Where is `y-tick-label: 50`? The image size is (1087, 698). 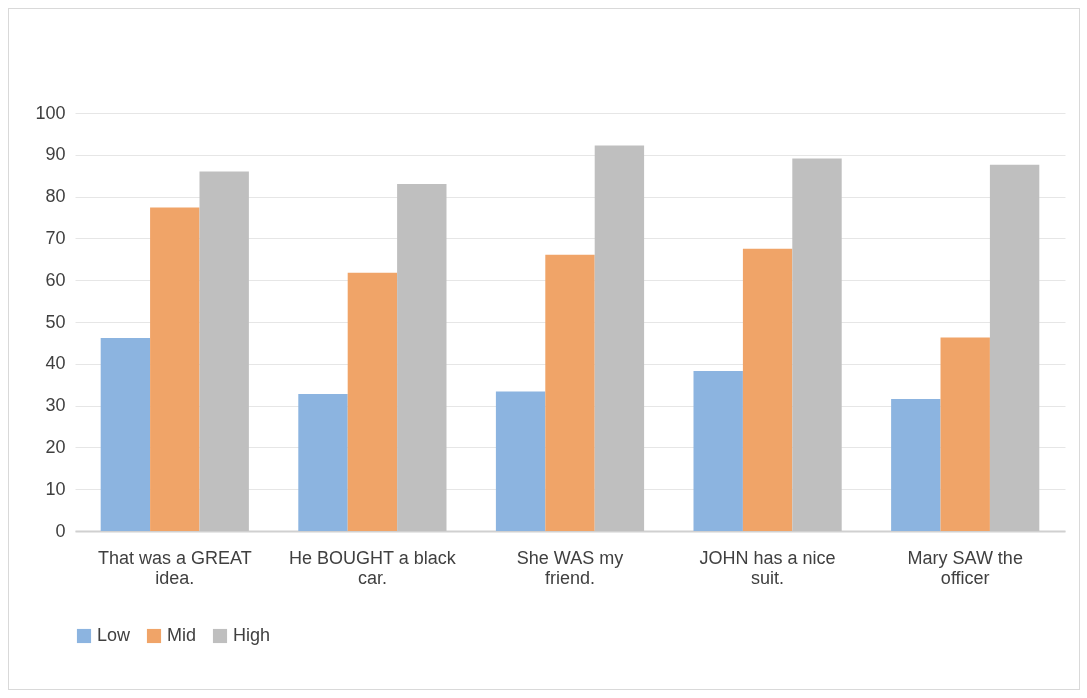
y-tick-label: 50 is located at coordinates (55, 321).